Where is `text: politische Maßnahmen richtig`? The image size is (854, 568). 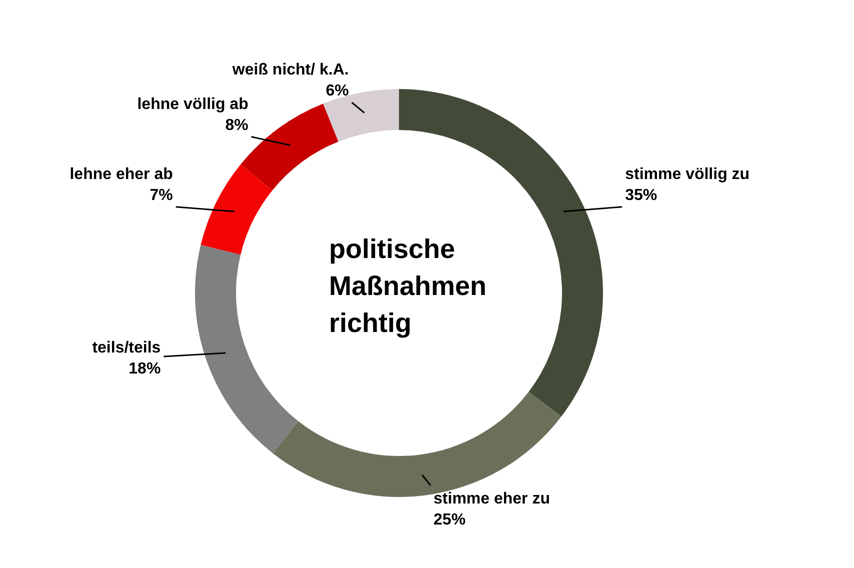 text: politische Maßnahmen richtig is located at coordinates (408, 286).